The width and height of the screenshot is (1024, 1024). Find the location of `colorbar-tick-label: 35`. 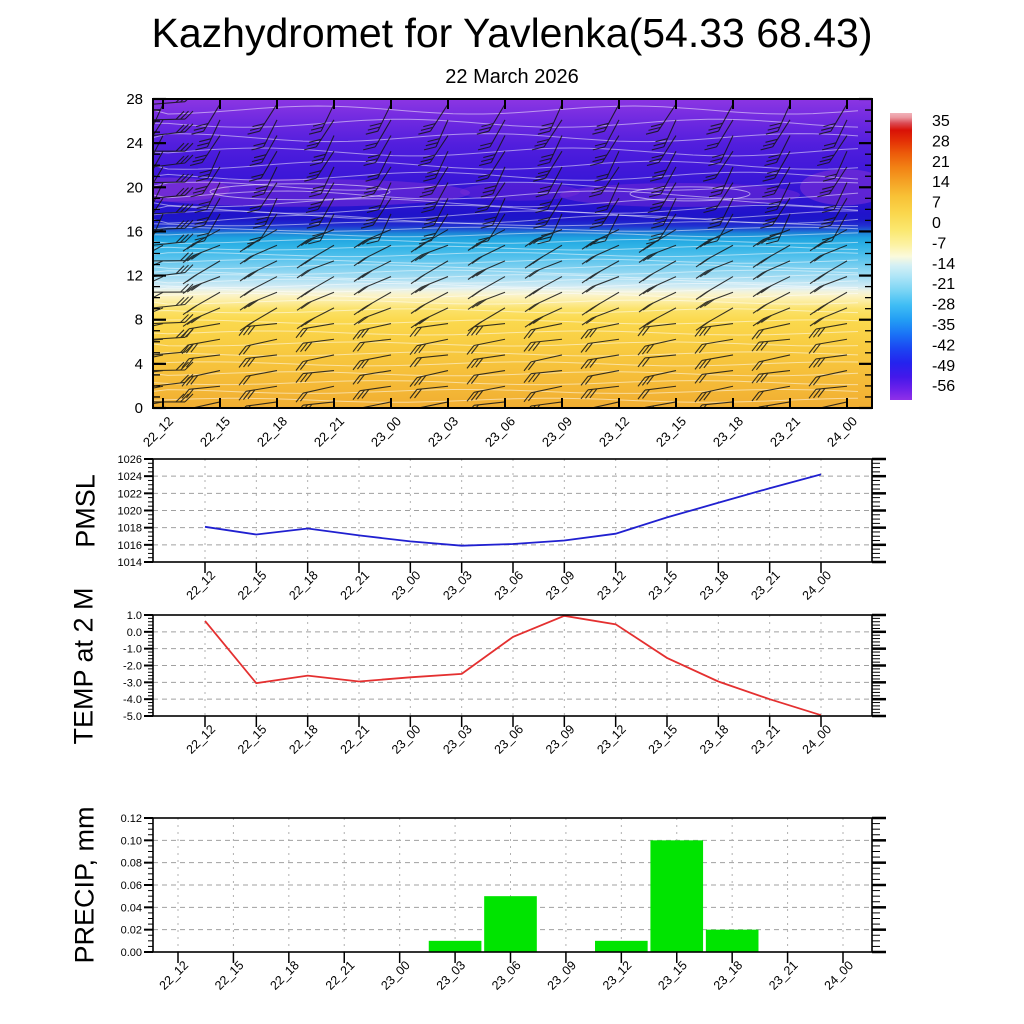

colorbar-tick-label: 35 is located at coordinates (941, 121).